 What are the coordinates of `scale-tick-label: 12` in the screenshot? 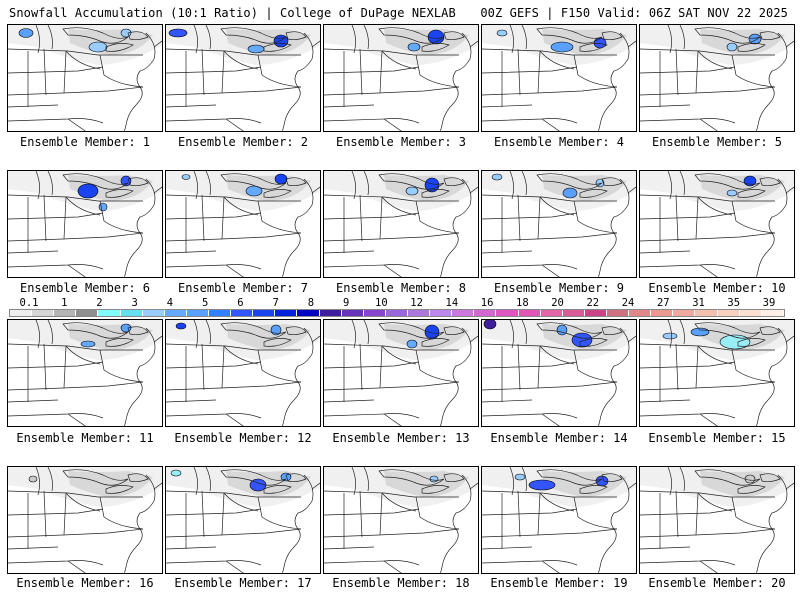 It's located at (416, 303).